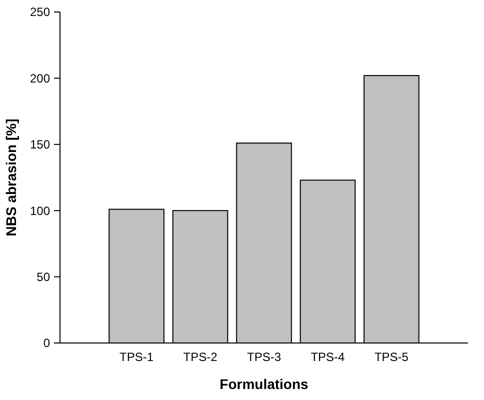  Describe the element at coordinates (40, 211) in the screenshot. I see `y-tick-label: 100` at that location.